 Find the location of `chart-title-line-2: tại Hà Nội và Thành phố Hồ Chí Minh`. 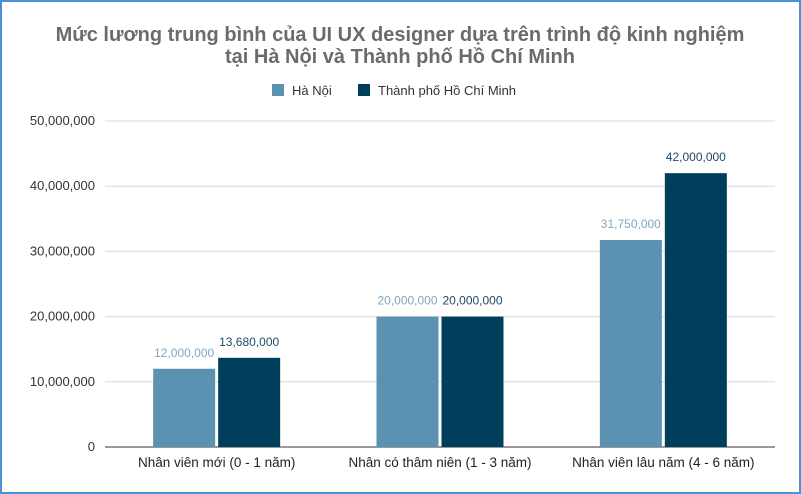

chart-title-line-2: tại Hà Nội và Thành phố Hồ Chí Minh is located at coordinates (400, 57).